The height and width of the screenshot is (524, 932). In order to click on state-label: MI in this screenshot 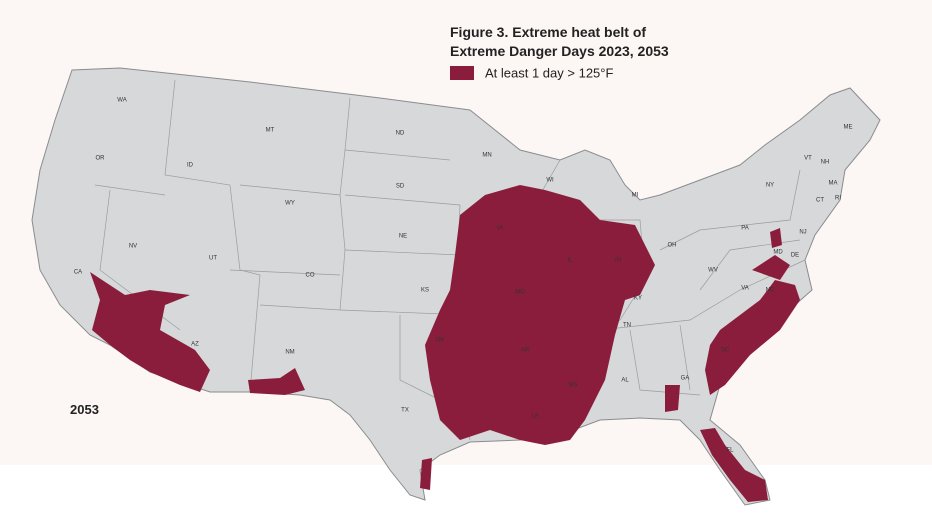, I will do `click(635, 196)`.